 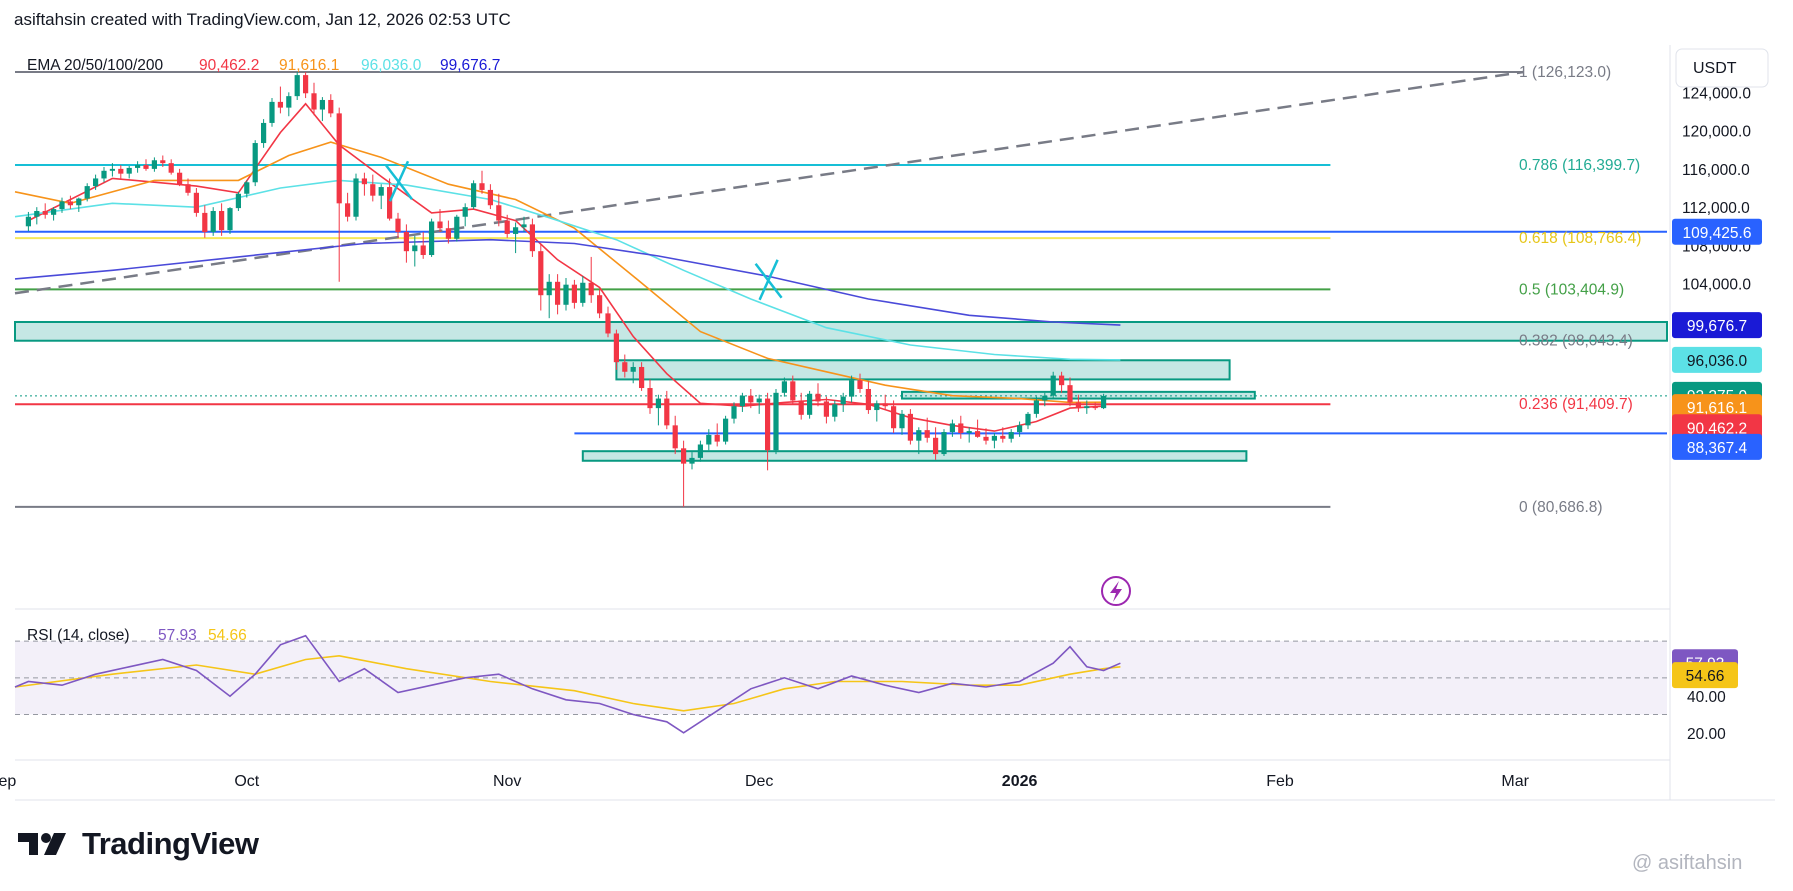 I want to click on rsi-badge, so click(x=1705, y=675).